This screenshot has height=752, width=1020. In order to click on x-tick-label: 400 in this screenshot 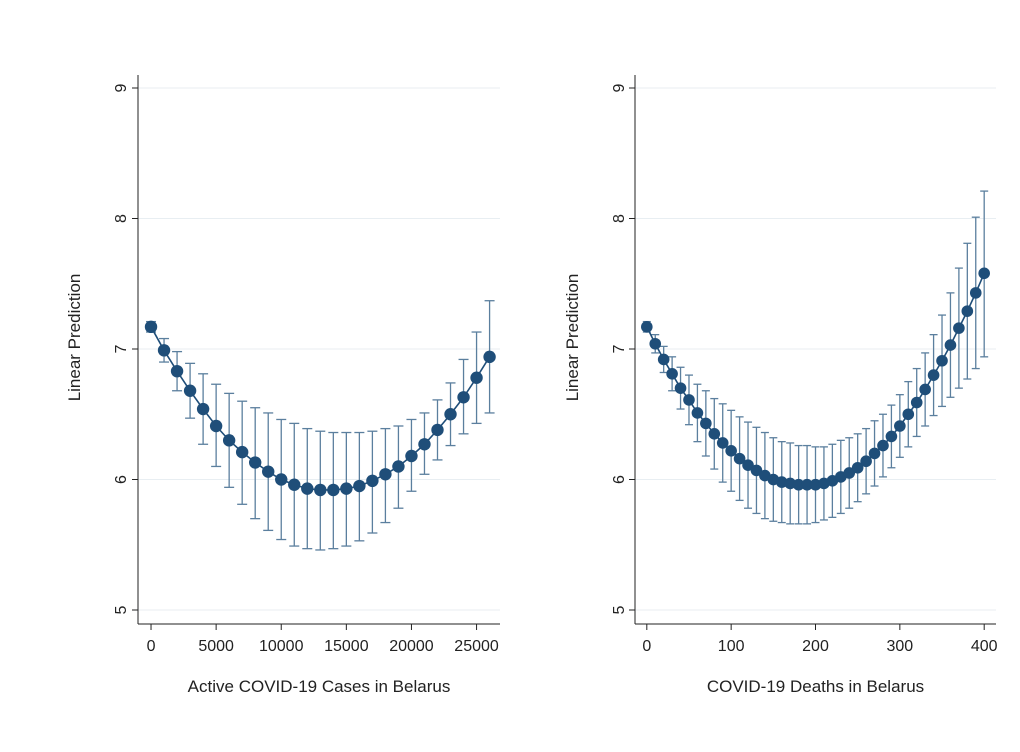, I will do `click(984, 646)`.